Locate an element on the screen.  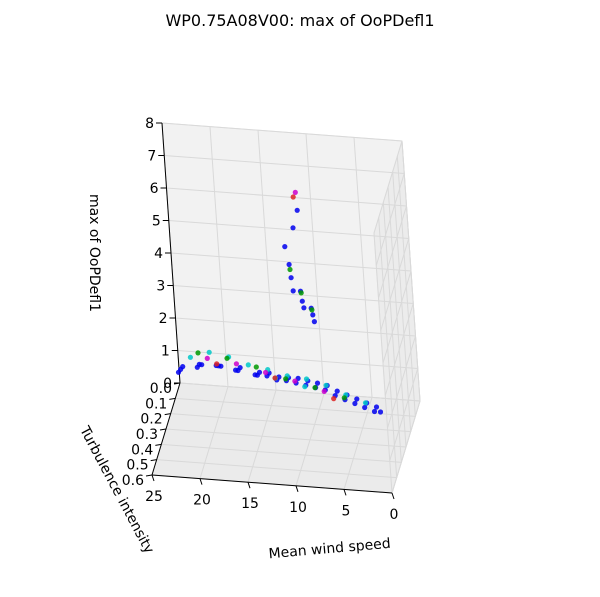
x-axis-label: Mean wind speed is located at coordinates (329, 549).